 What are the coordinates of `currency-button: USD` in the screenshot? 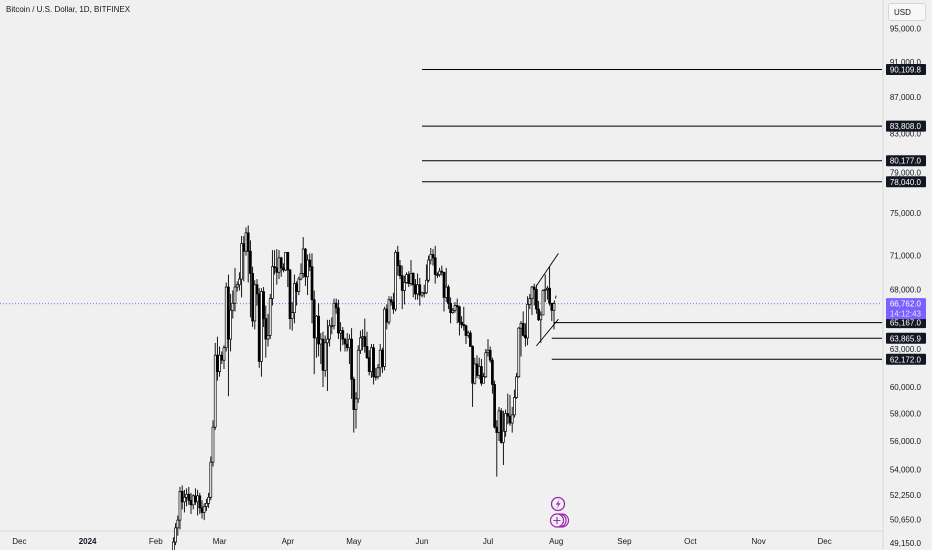 It's located at (907, 12).